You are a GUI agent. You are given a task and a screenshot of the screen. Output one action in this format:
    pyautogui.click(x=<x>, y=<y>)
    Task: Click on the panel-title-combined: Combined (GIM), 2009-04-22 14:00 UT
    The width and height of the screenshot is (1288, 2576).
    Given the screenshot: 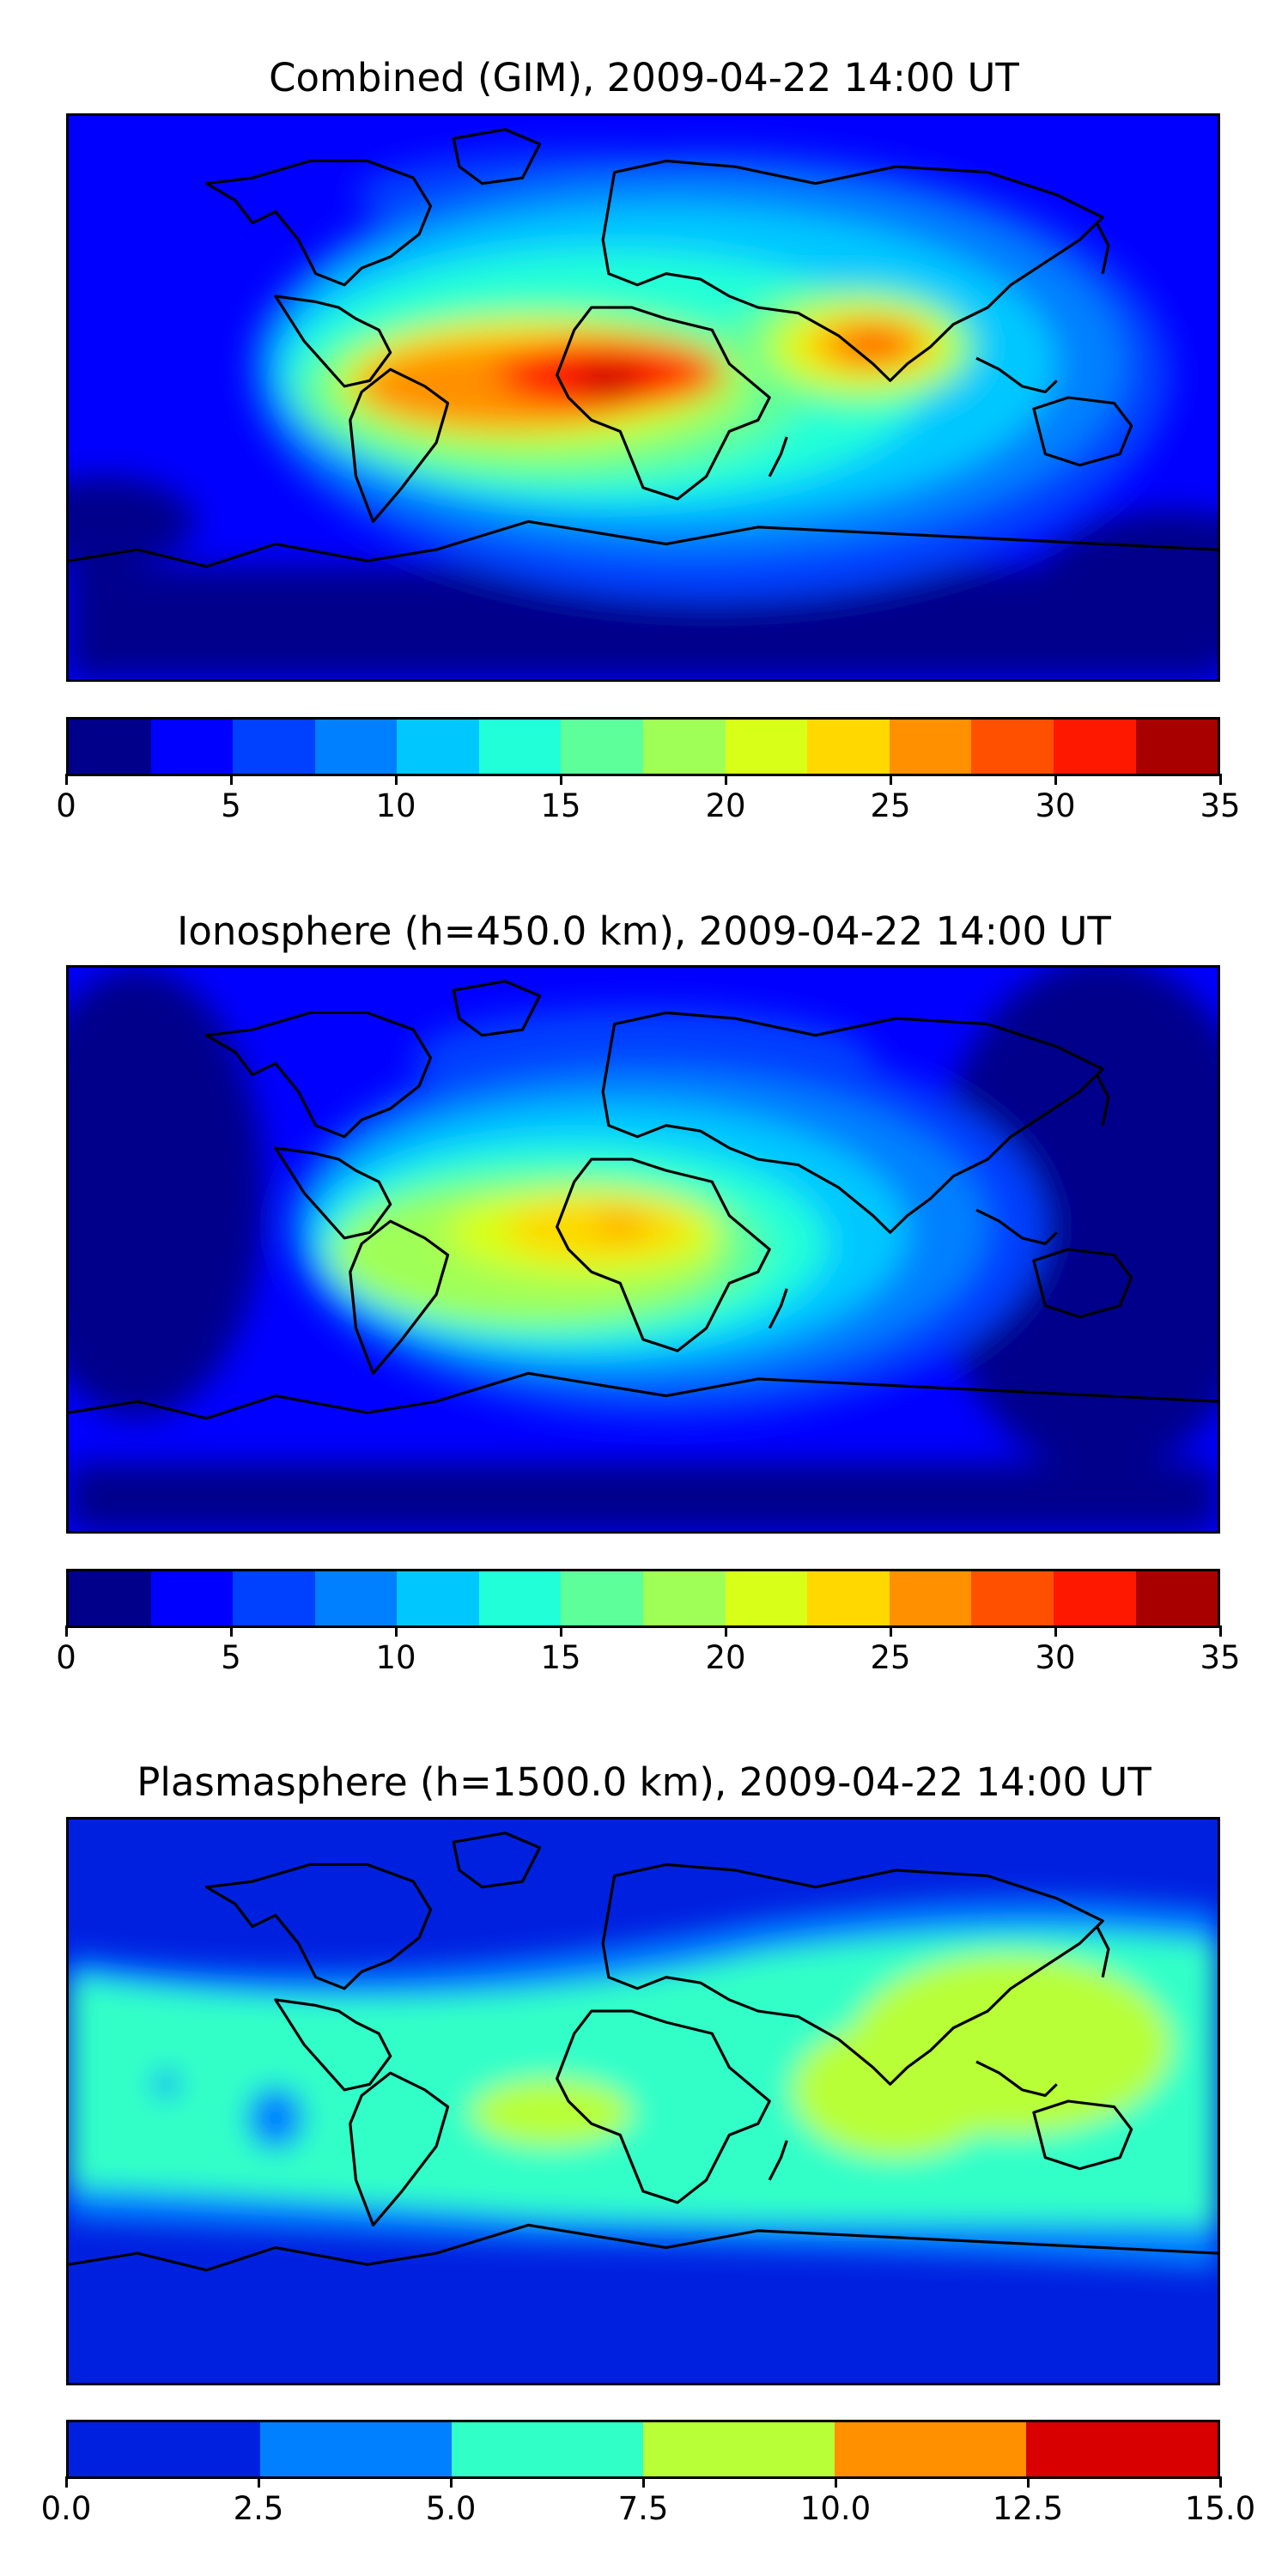 What is the action you would take?
    pyautogui.click(x=644, y=77)
    